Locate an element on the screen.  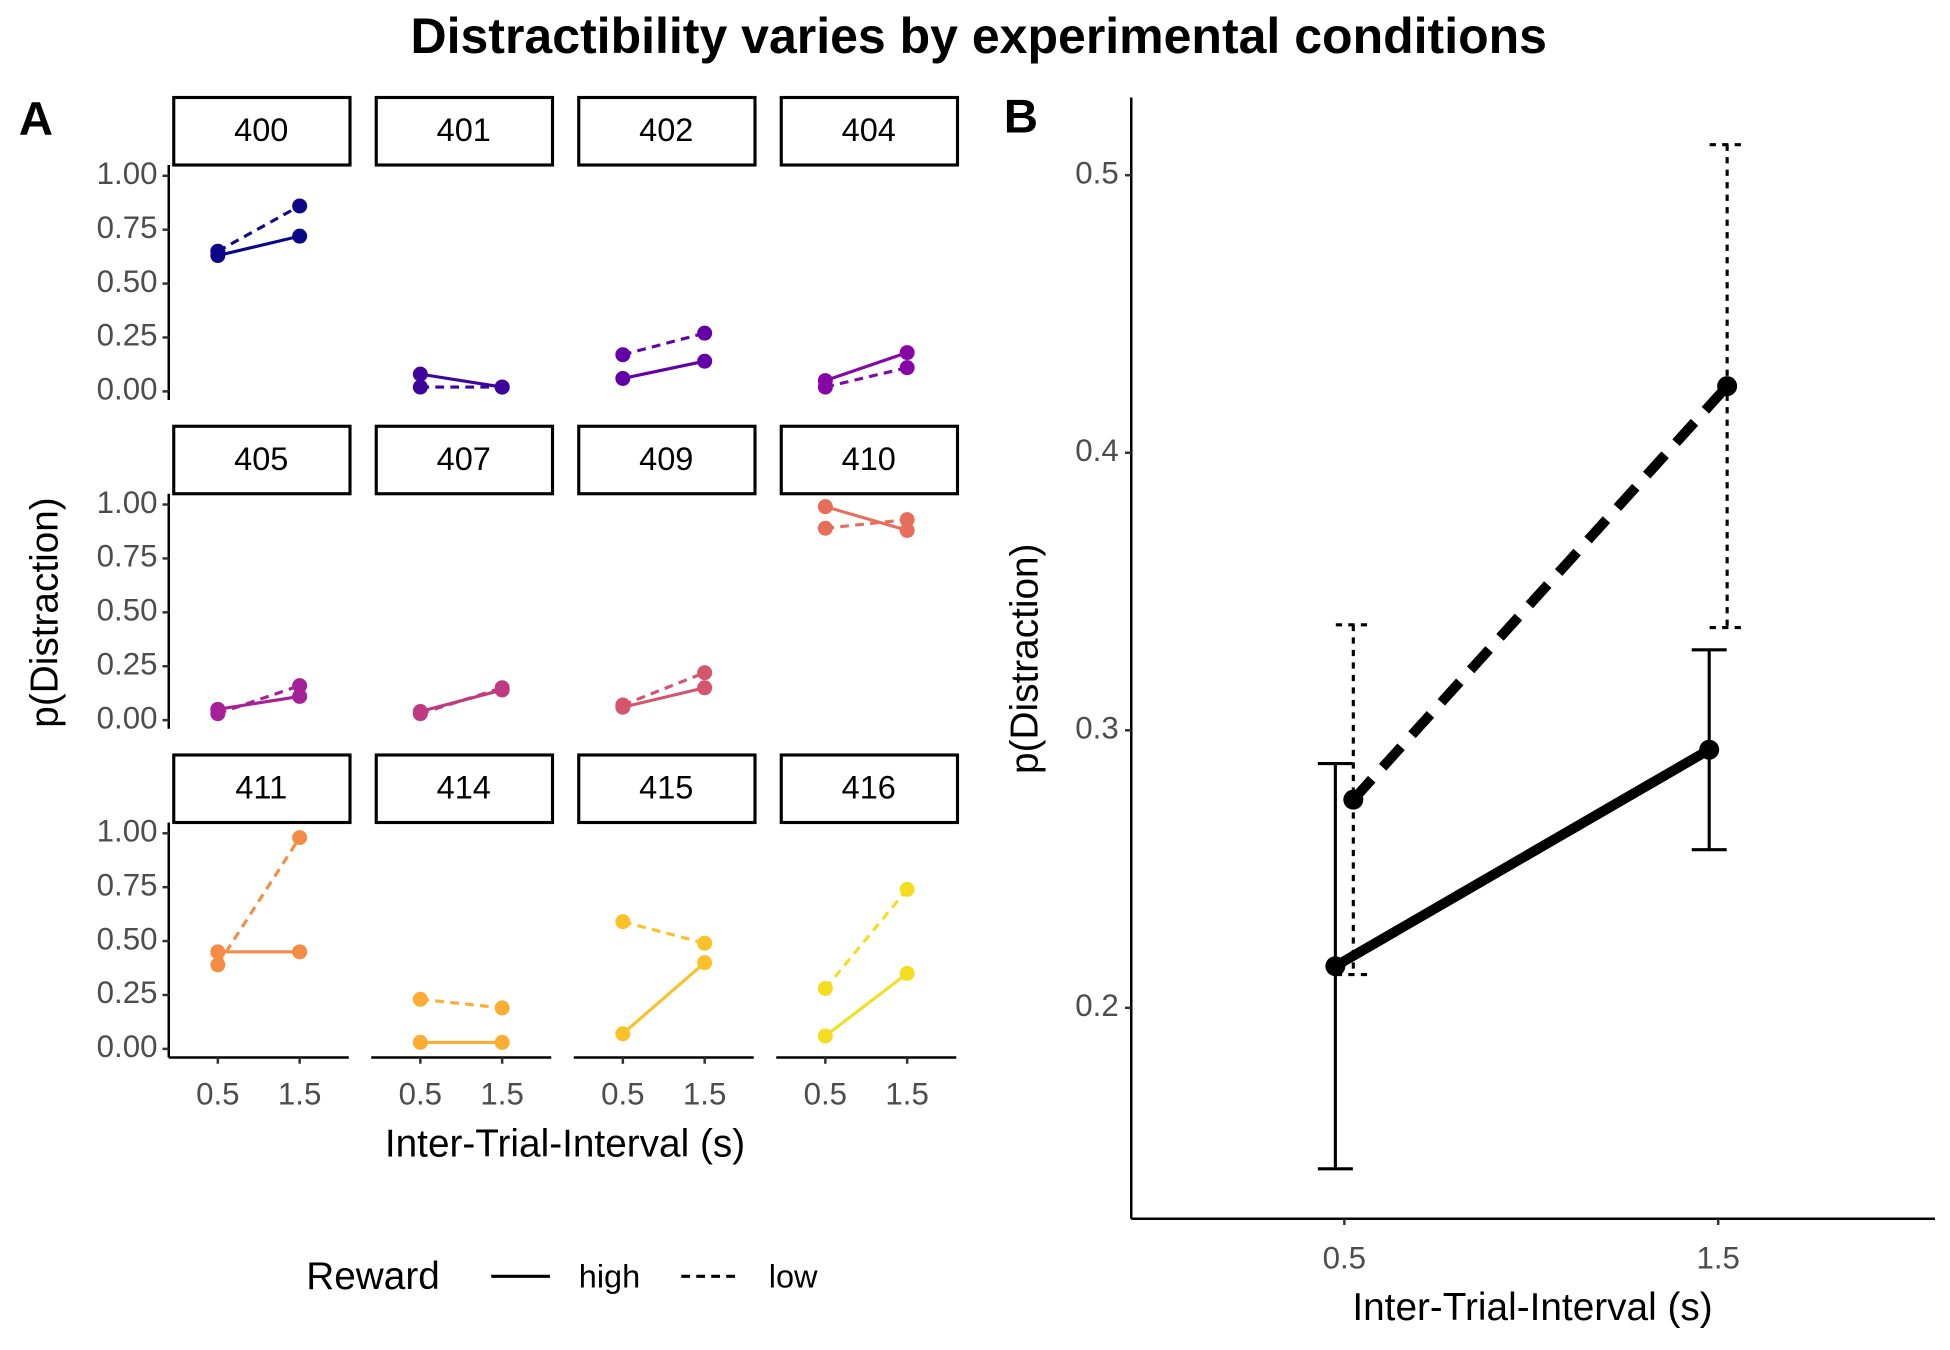
strip-label: 411 is located at coordinates (261, 788).